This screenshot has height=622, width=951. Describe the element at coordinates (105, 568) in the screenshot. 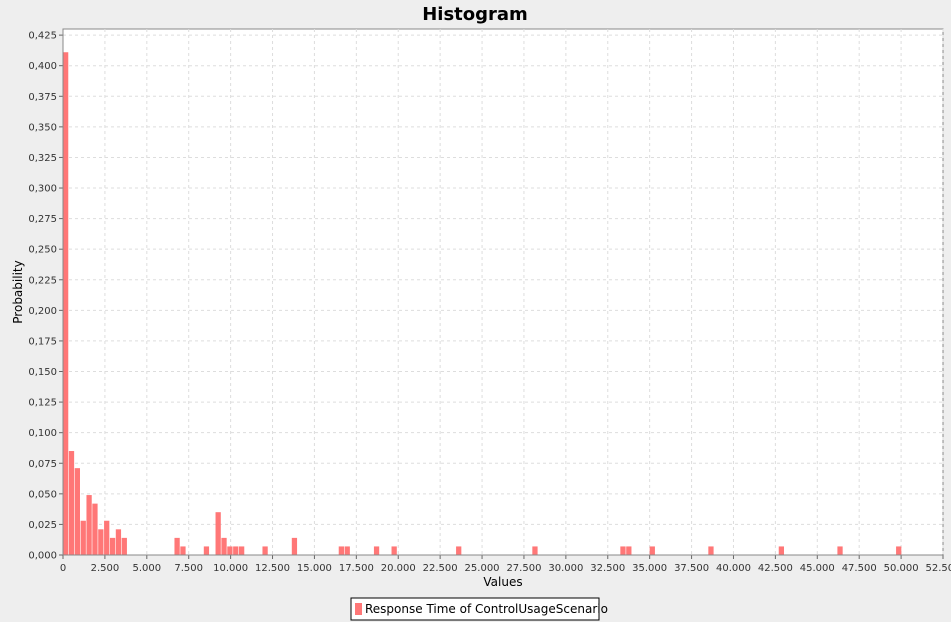

I see `x-tick-label: 2.500` at that location.